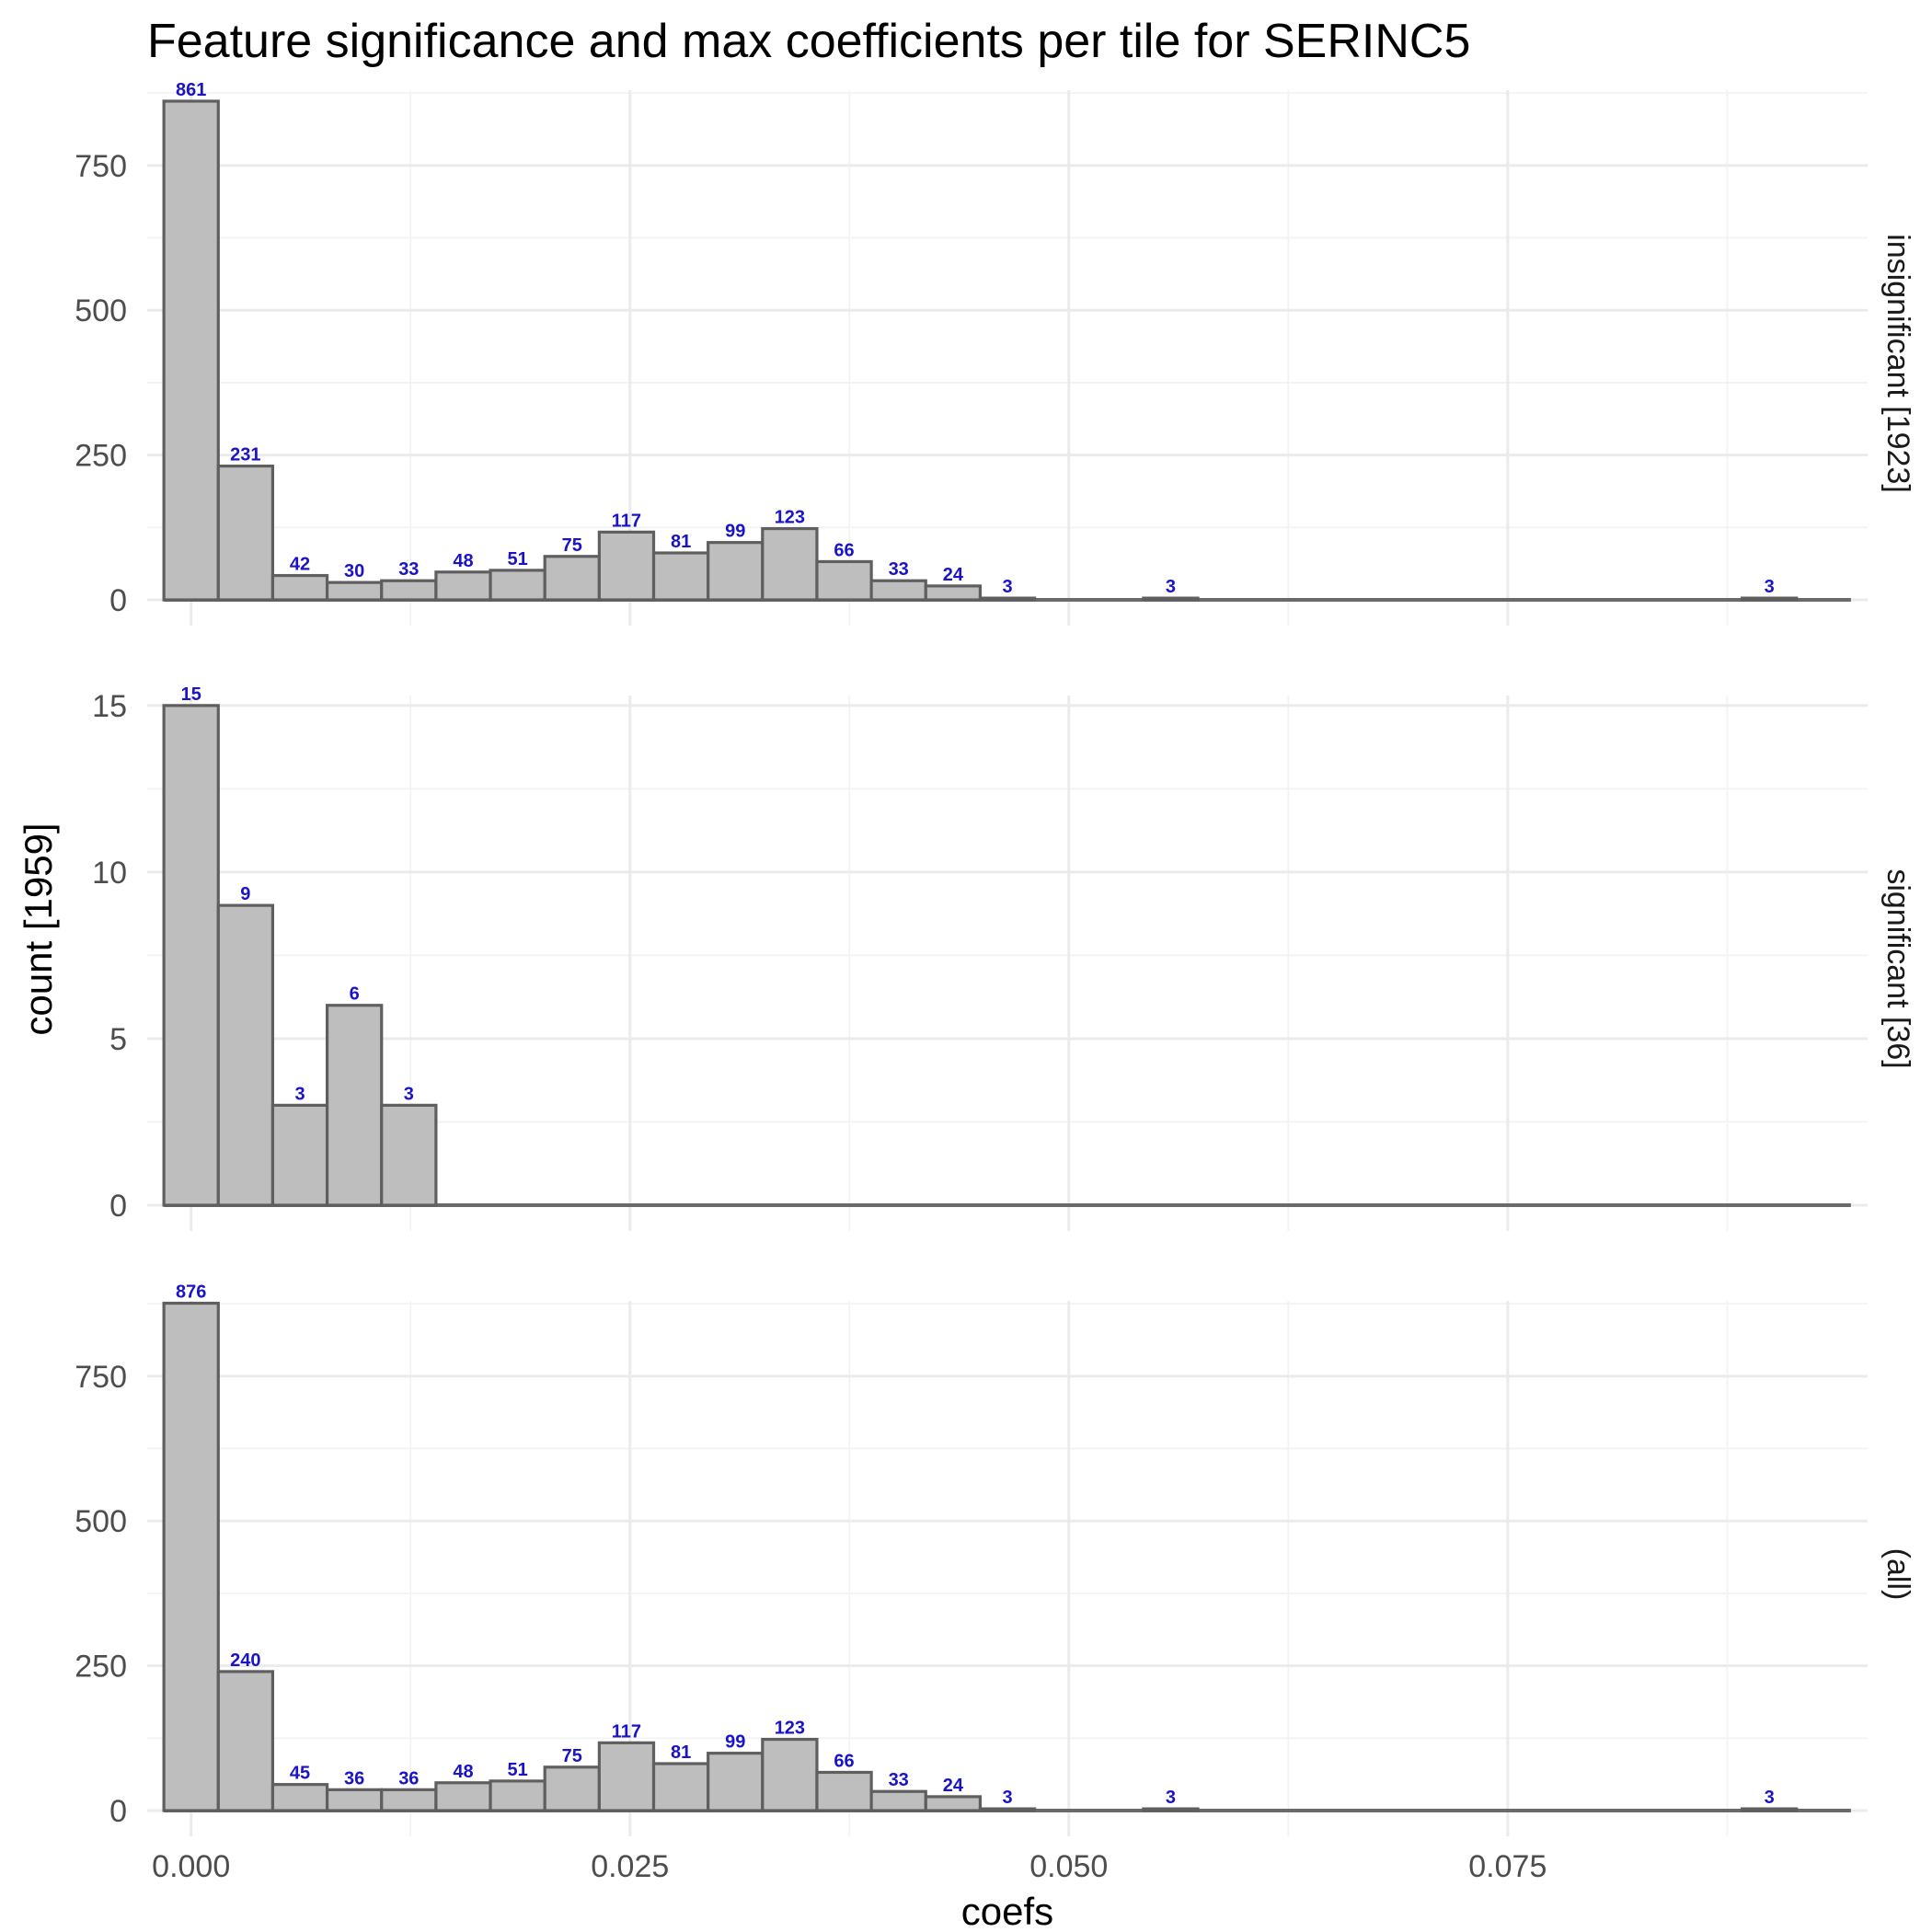 Image resolution: width=1932 pixels, height=1932 pixels. I want to click on facet-strip-label: insignificant [1923], so click(1897, 363).